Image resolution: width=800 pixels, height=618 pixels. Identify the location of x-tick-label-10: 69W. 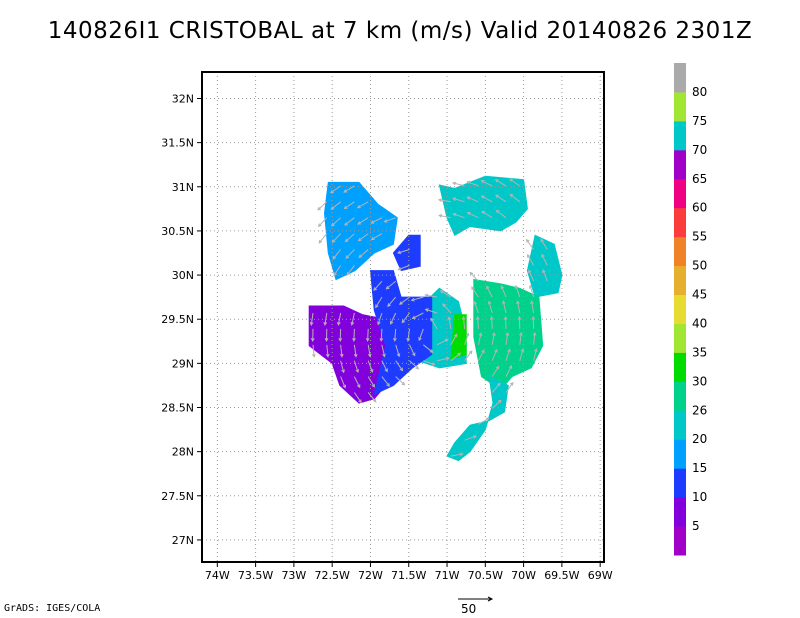
(600, 575).